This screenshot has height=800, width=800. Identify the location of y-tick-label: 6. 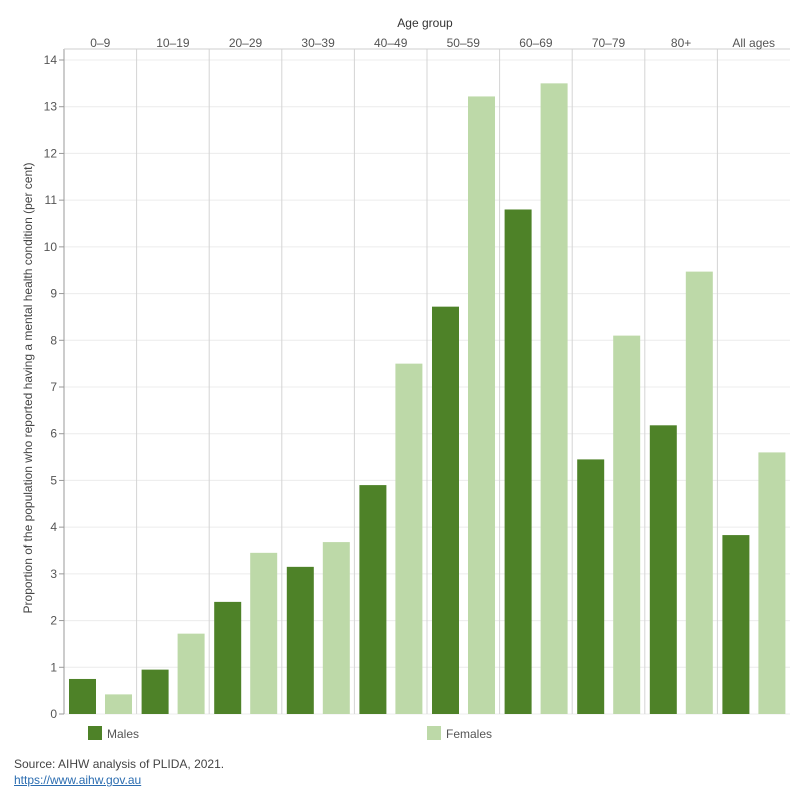
(53, 434).